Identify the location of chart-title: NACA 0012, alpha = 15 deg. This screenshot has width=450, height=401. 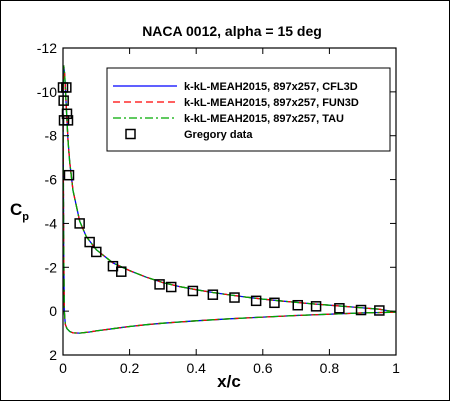
(232, 31).